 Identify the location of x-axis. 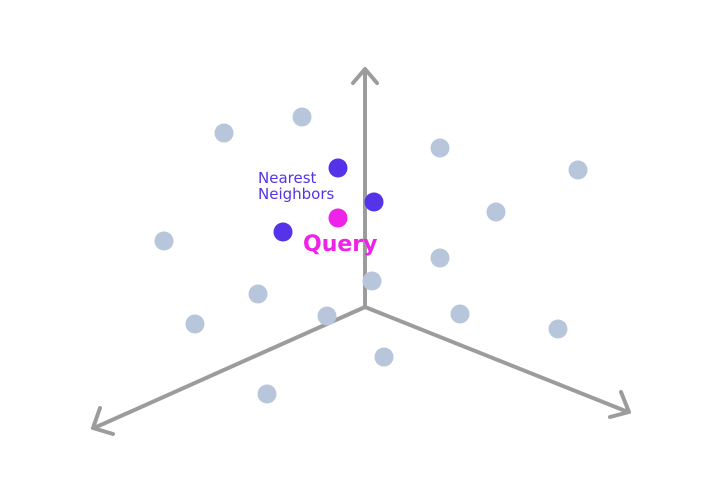
(496, 359).